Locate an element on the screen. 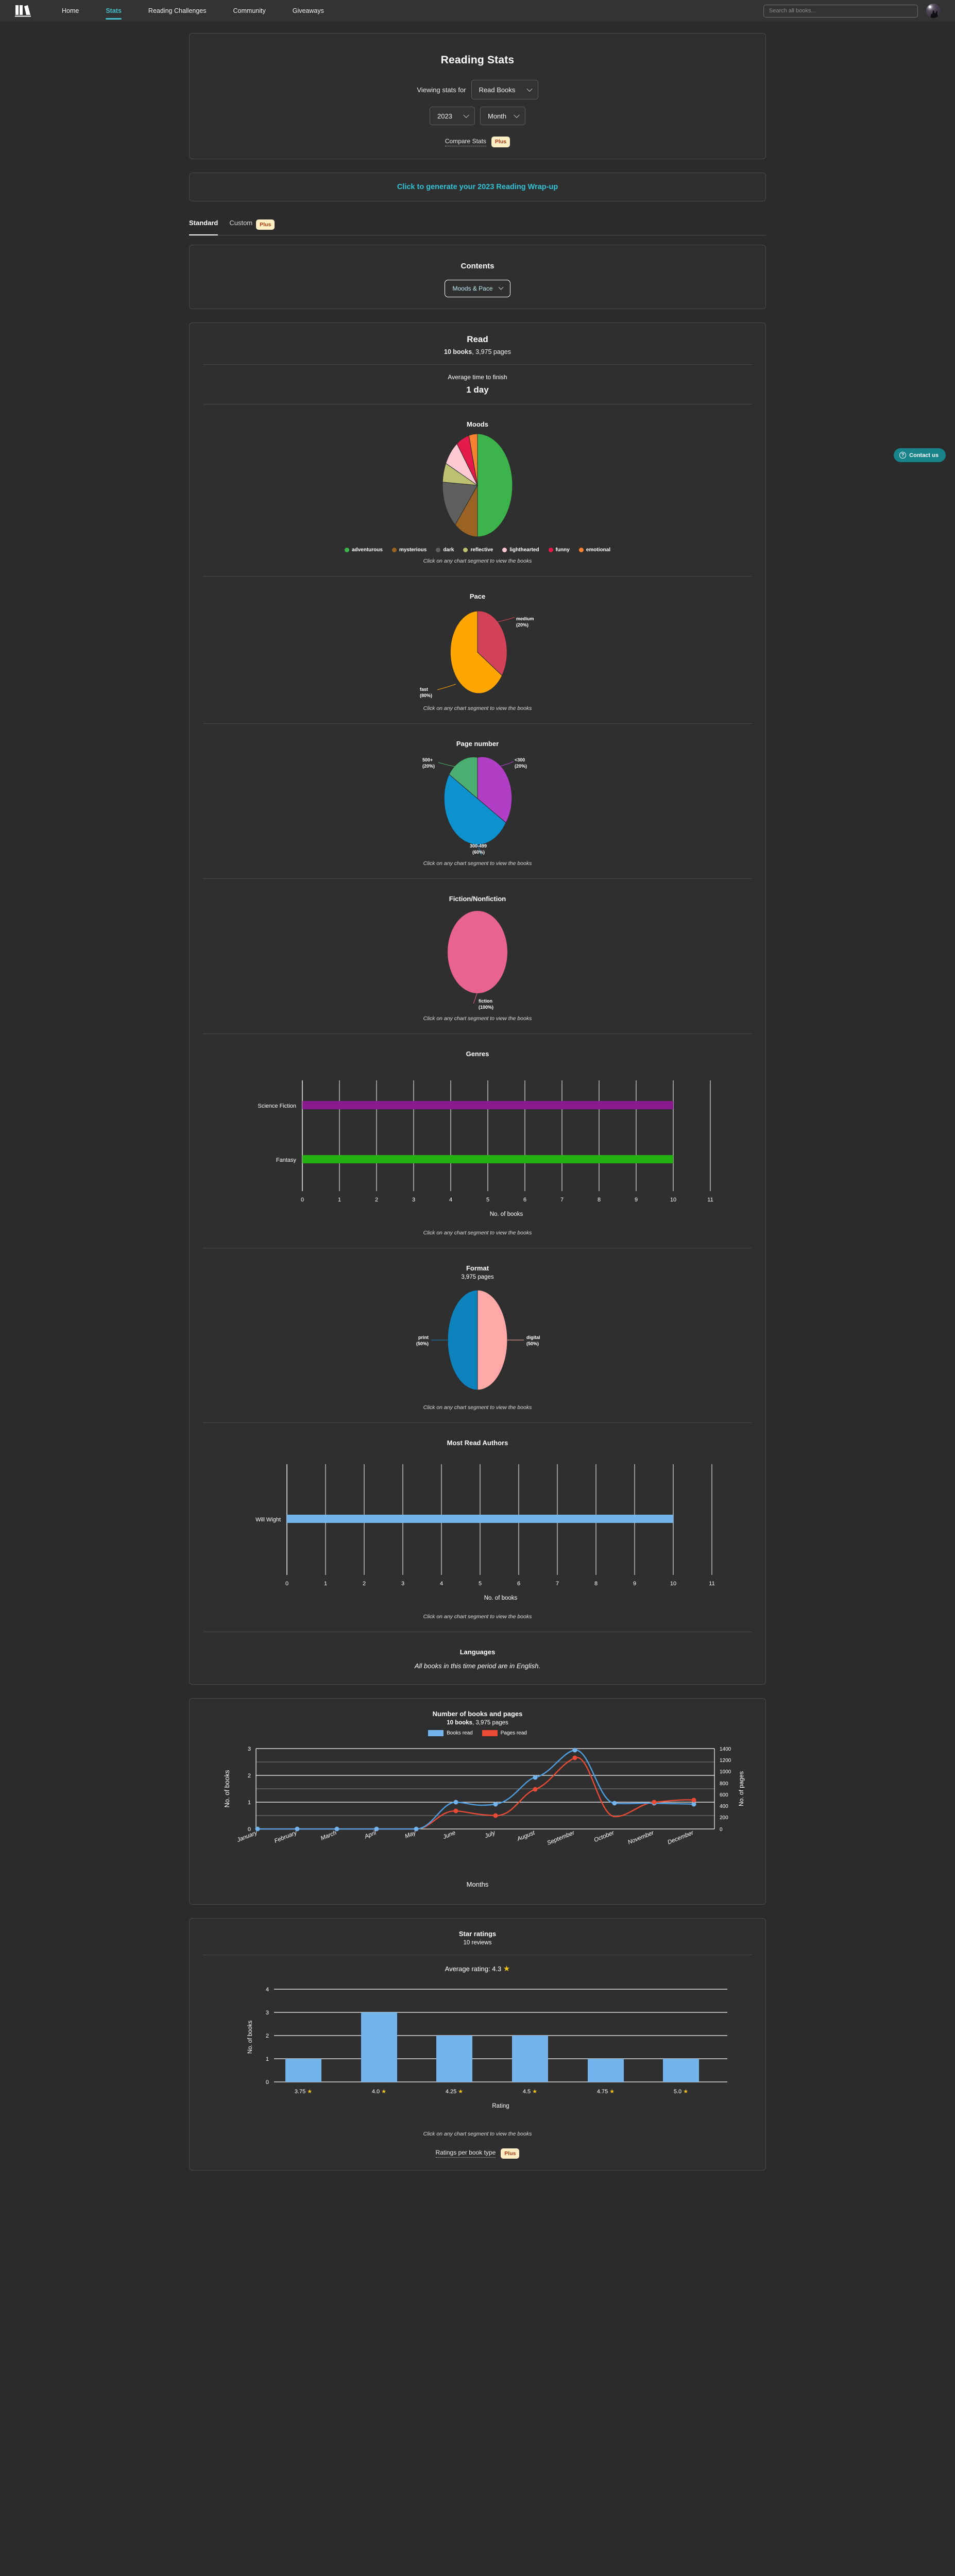 The width and height of the screenshot is (955, 2576). year-select: 2023 is located at coordinates (452, 116).